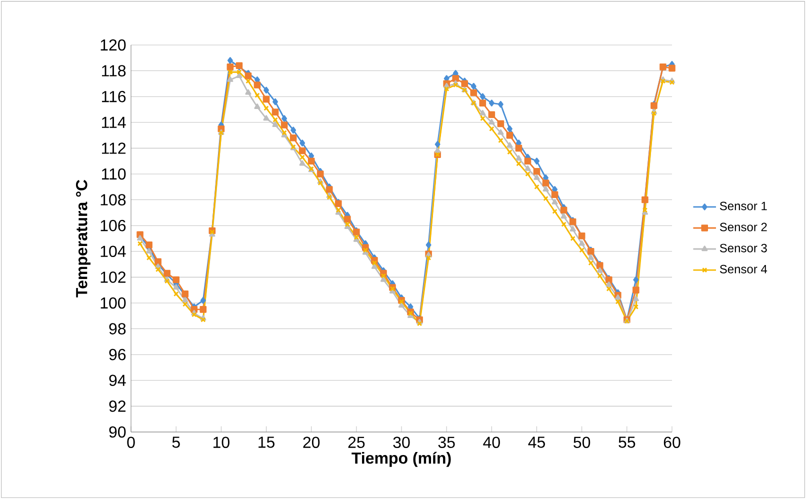 The height and width of the screenshot is (499, 806). Describe the element at coordinates (221, 442) in the screenshot. I see `x-tick-label: 10` at that location.